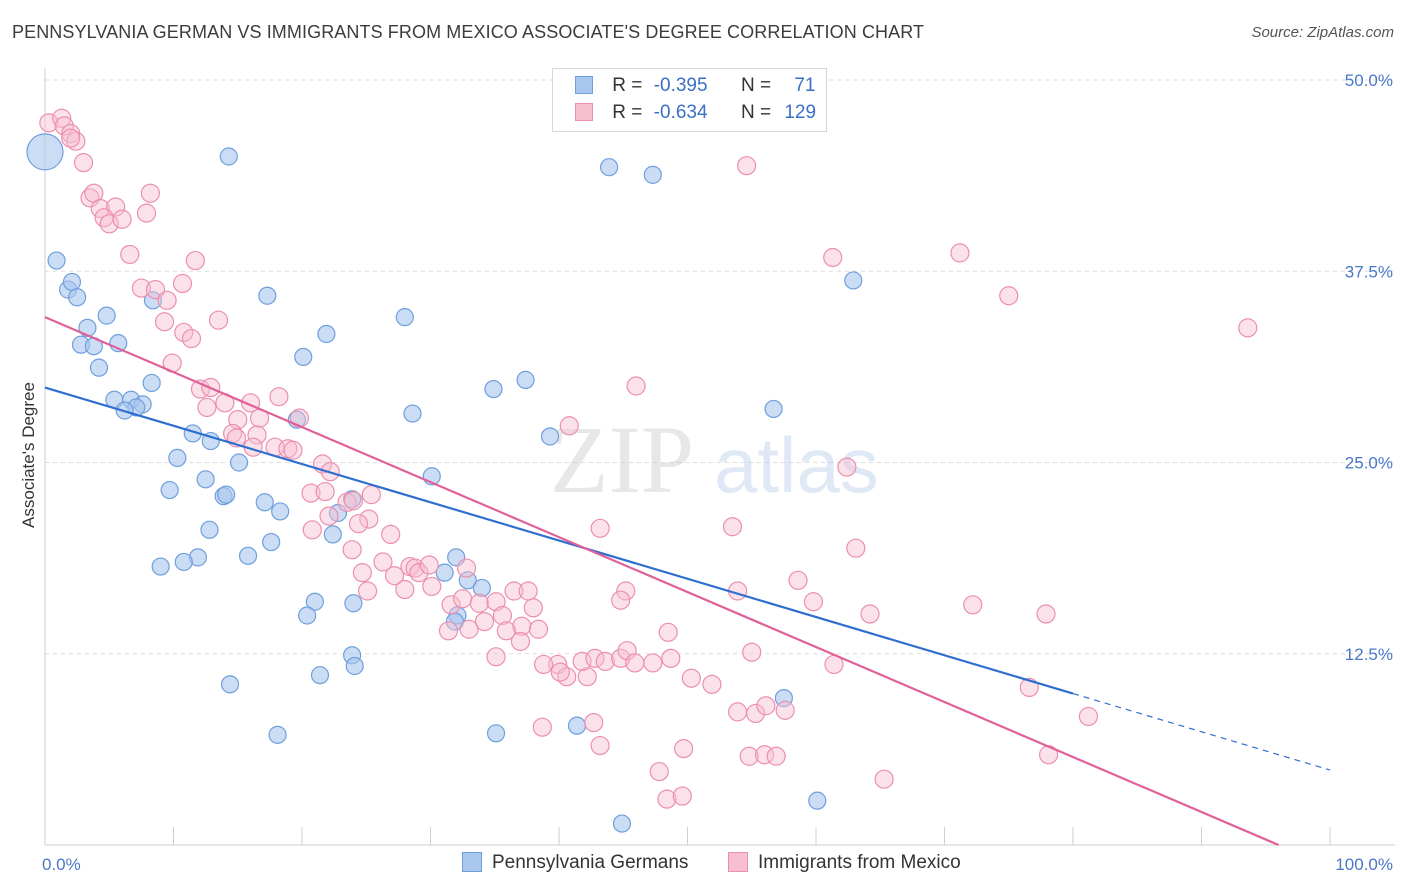 Image resolution: width=1406 pixels, height=892 pixels. I want to click on y-tick-label: 25.0%, so click(1369, 463).